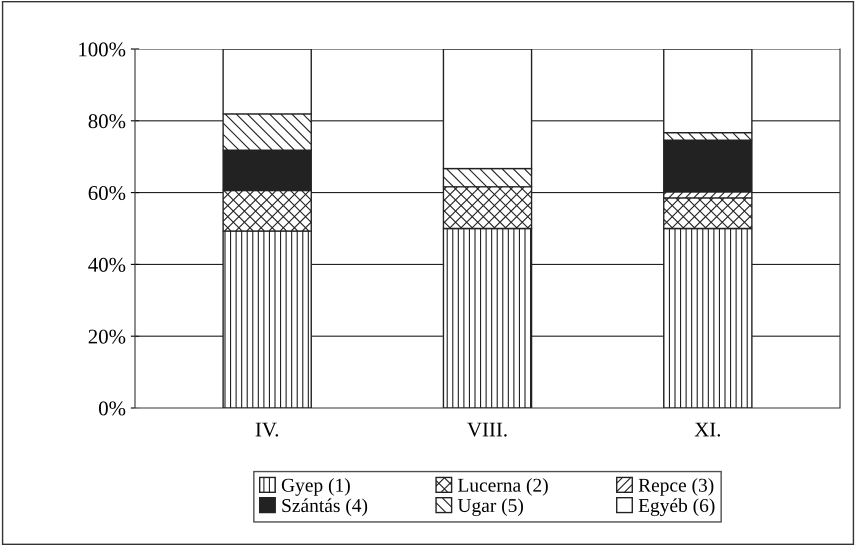 The width and height of the screenshot is (856, 546). What do you see at coordinates (490, 507) in the screenshot?
I see `legend-label: Ugar (5)` at bounding box center [490, 507].